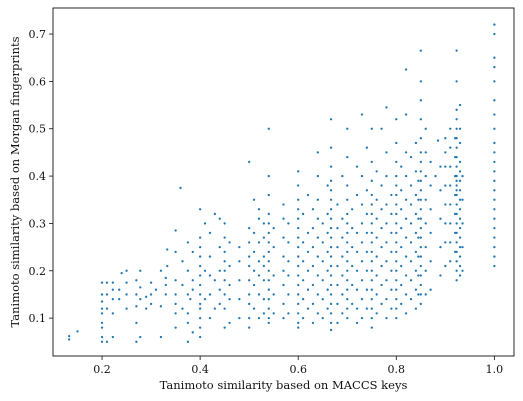  I want to click on y-tick-label: 0.1, so click(38, 318).